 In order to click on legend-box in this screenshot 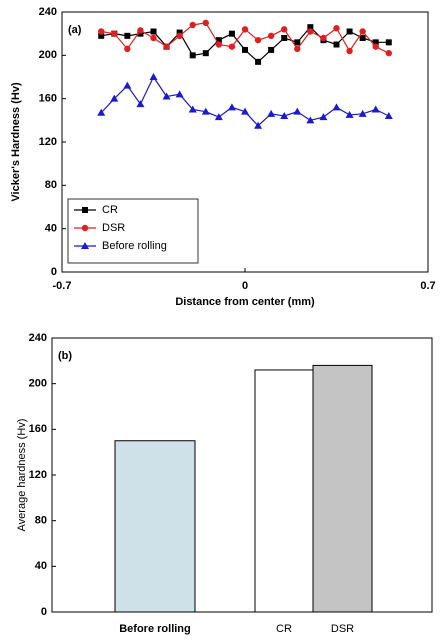, I will do `click(133, 231)`.